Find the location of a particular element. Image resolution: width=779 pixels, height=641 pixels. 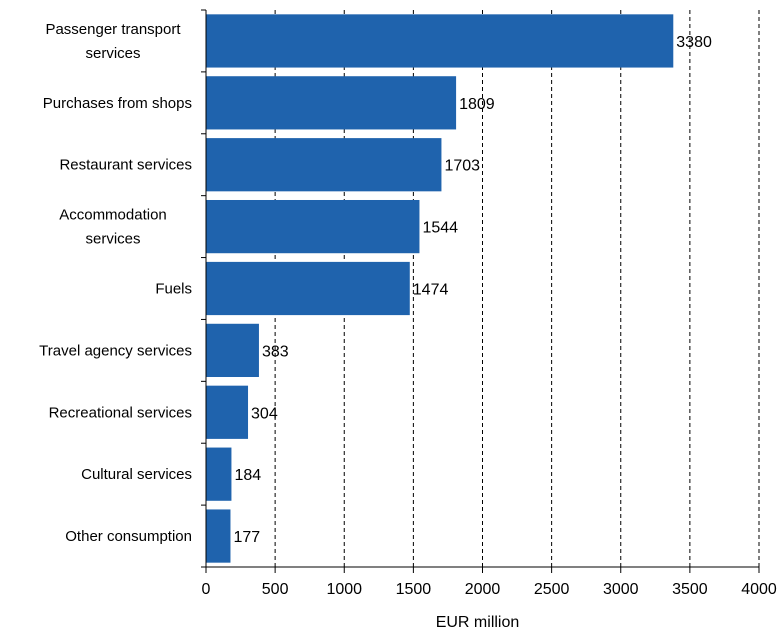

data-label-6: 304 is located at coordinates (264, 413).